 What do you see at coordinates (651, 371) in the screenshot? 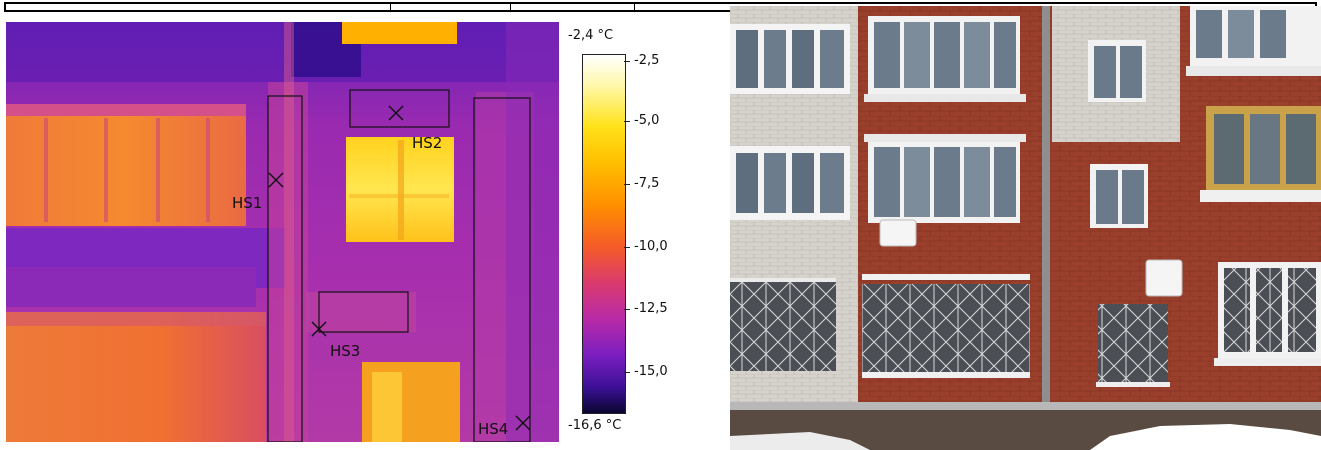
I see `scale-tick-label: -15,0` at bounding box center [651, 371].